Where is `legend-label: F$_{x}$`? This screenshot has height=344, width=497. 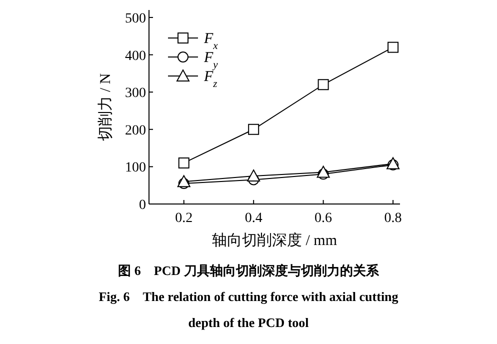 legend-label: F$_{x}$ is located at coordinates (210, 41).